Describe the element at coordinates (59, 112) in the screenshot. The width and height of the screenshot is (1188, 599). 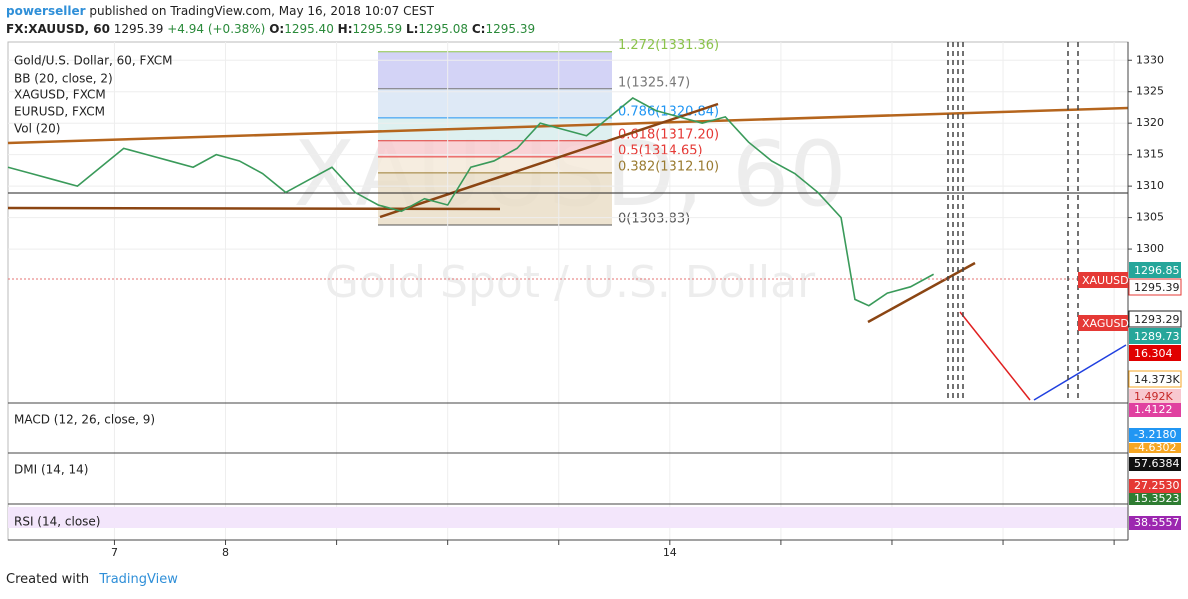
I see `indicator-label: EURUSD, FXCM` at that location.